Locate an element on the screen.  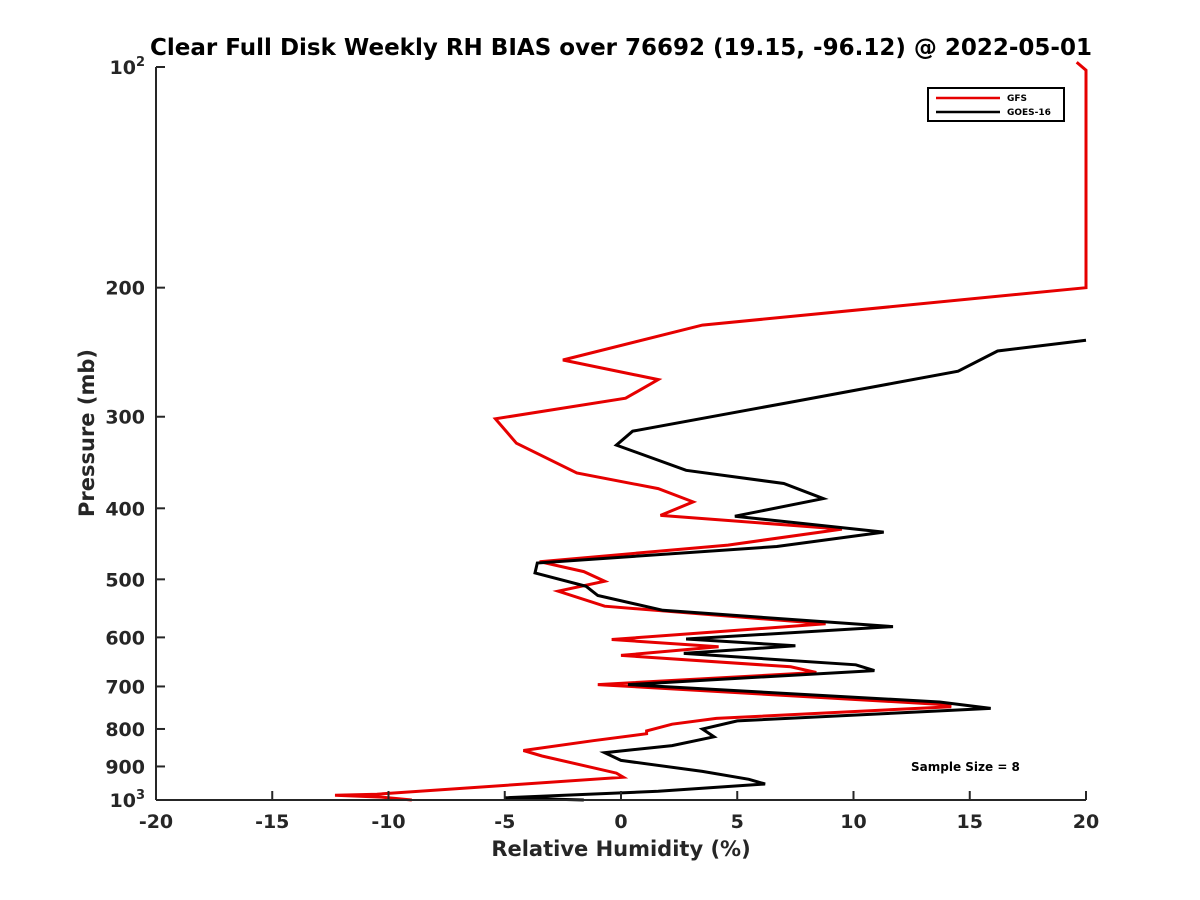
legend-box is located at coordinates (996, 104).